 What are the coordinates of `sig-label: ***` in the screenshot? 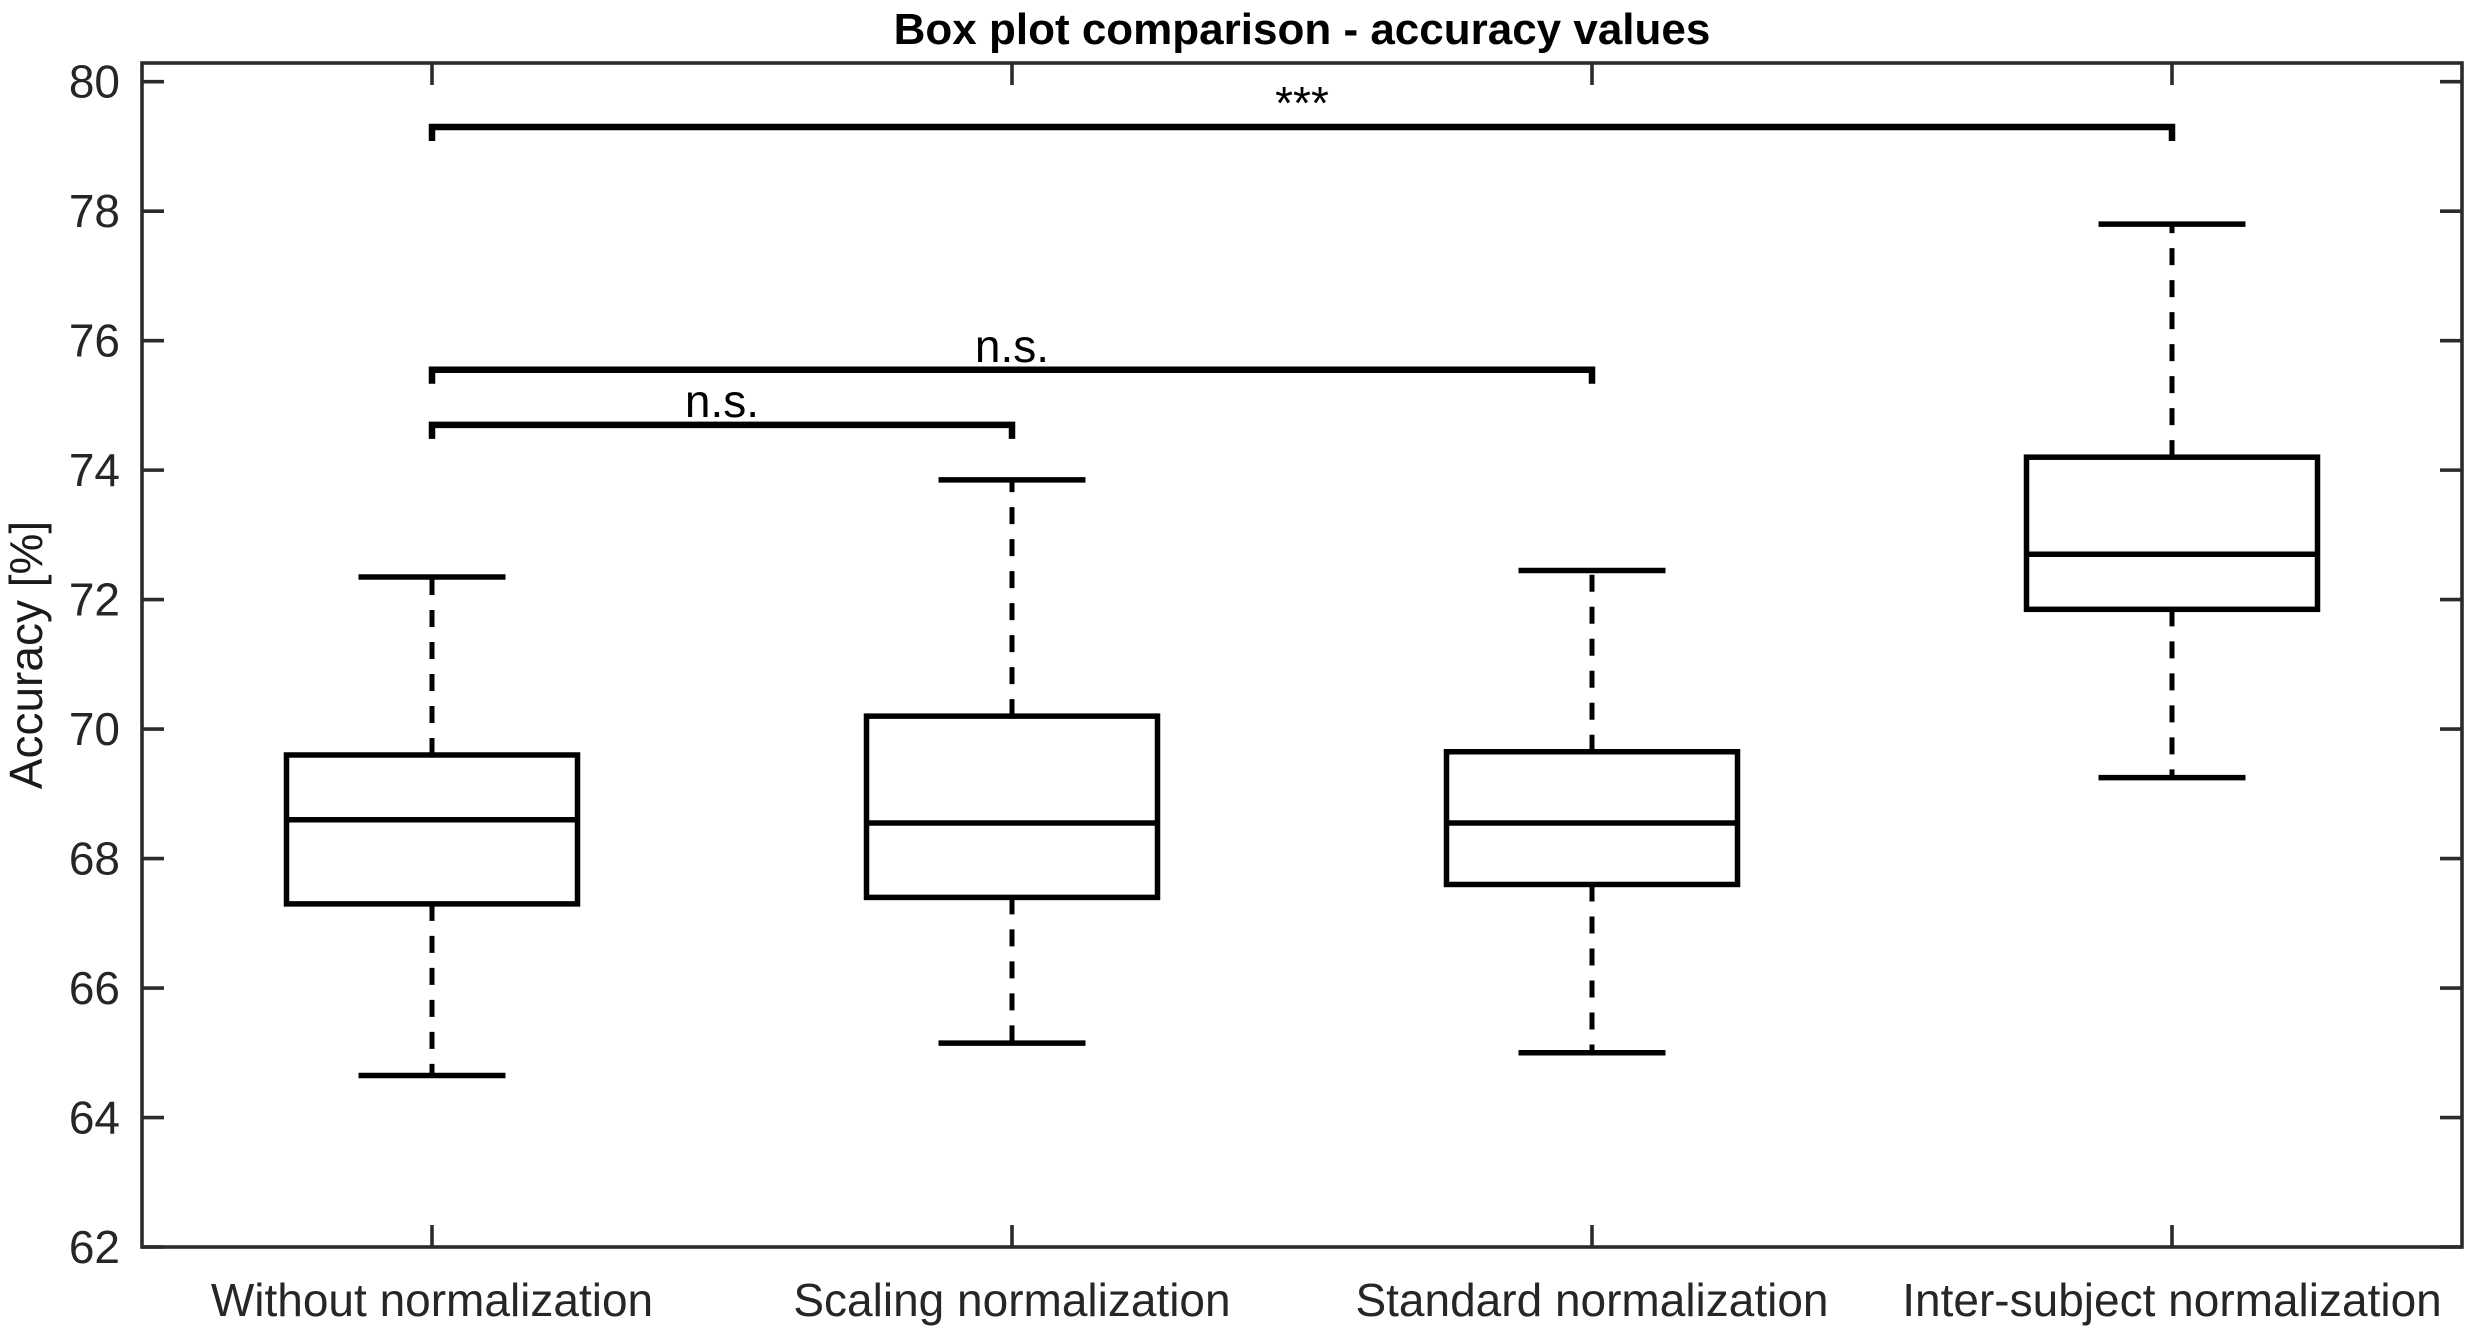 It's located at (1302, 103).